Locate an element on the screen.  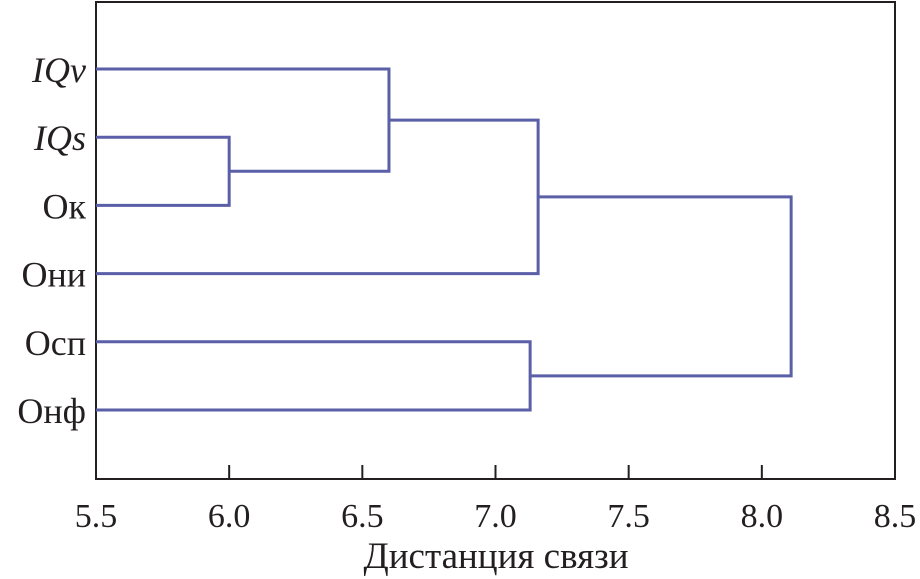
leaf-label: Они is located at coordinates (53, 275).